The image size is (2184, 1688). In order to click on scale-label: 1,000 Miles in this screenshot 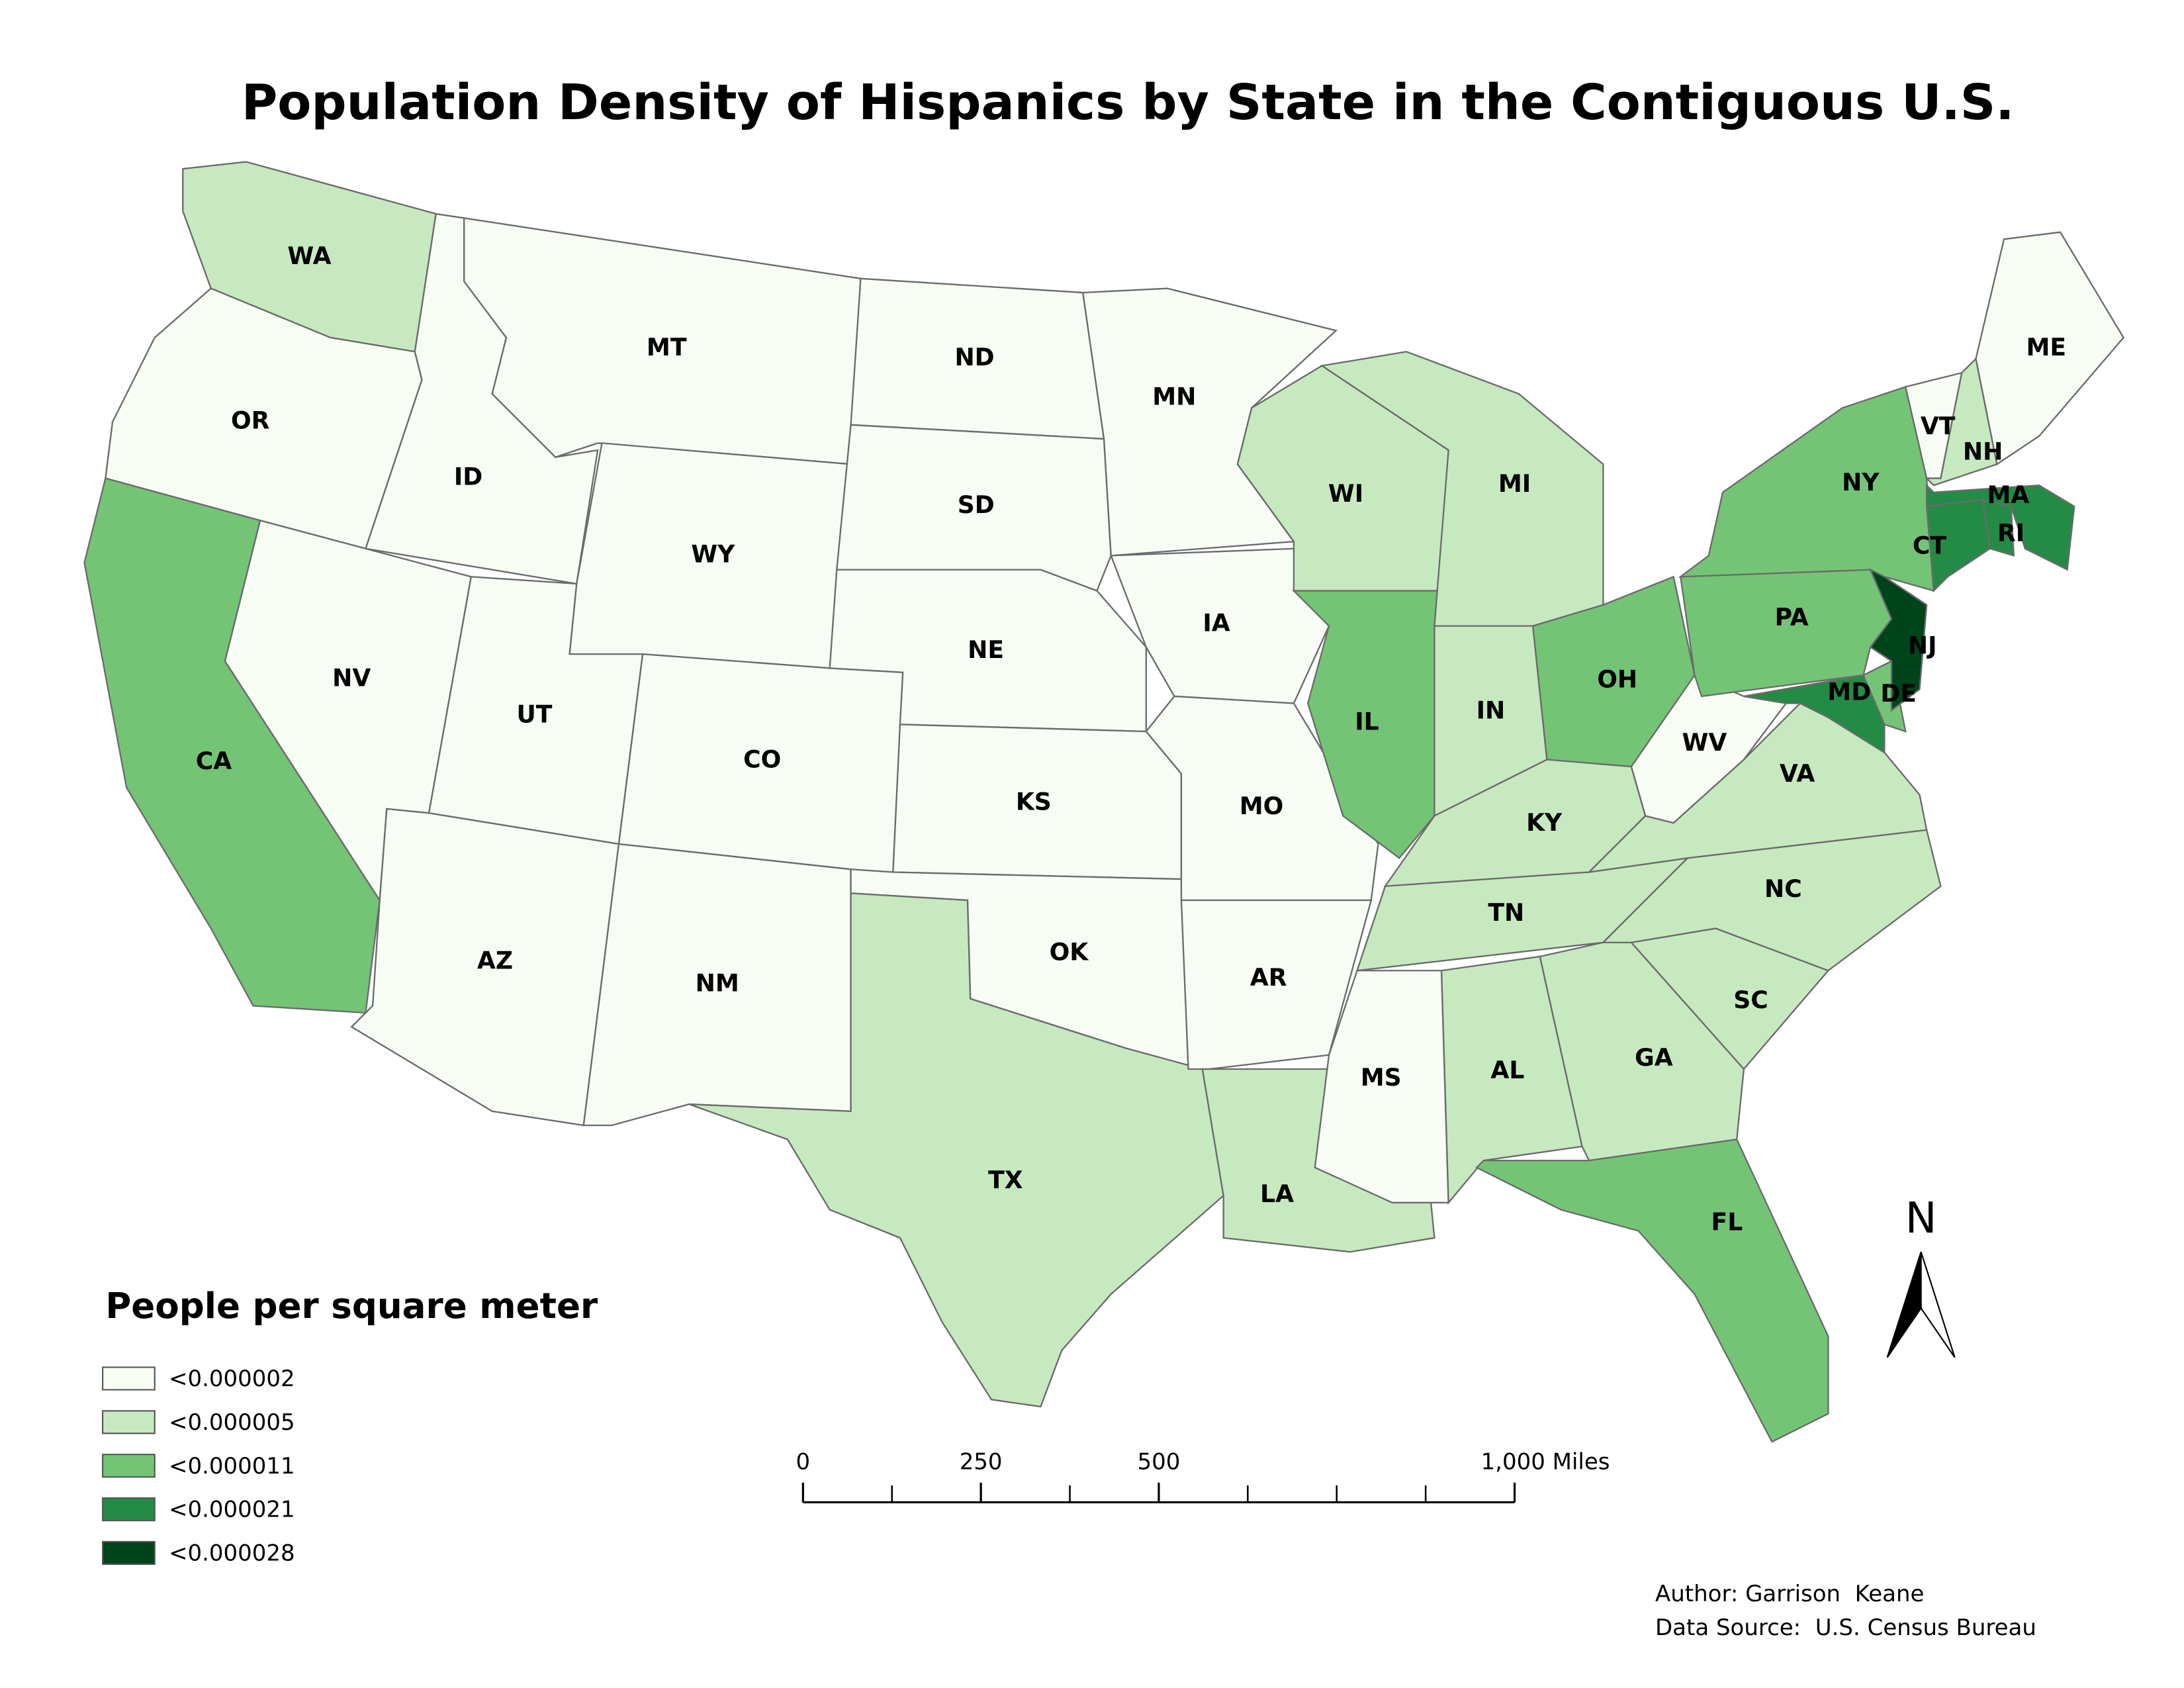, I will do `click(1545, 1461)`.